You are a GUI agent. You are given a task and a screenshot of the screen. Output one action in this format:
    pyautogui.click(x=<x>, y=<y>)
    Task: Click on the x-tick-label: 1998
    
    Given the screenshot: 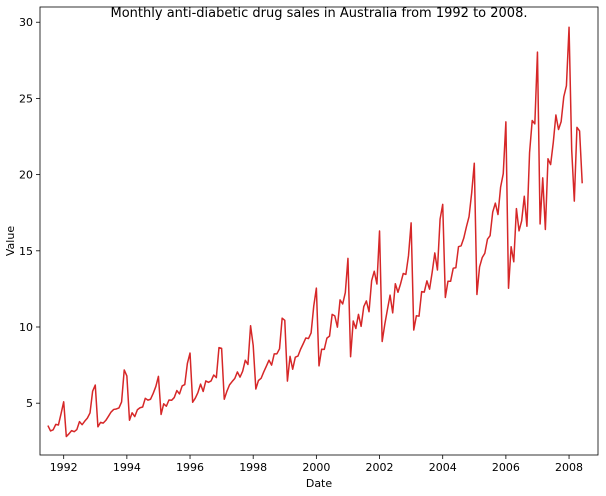 What is the action you would take?
    pyautogui.click(x=253, y=467)
    